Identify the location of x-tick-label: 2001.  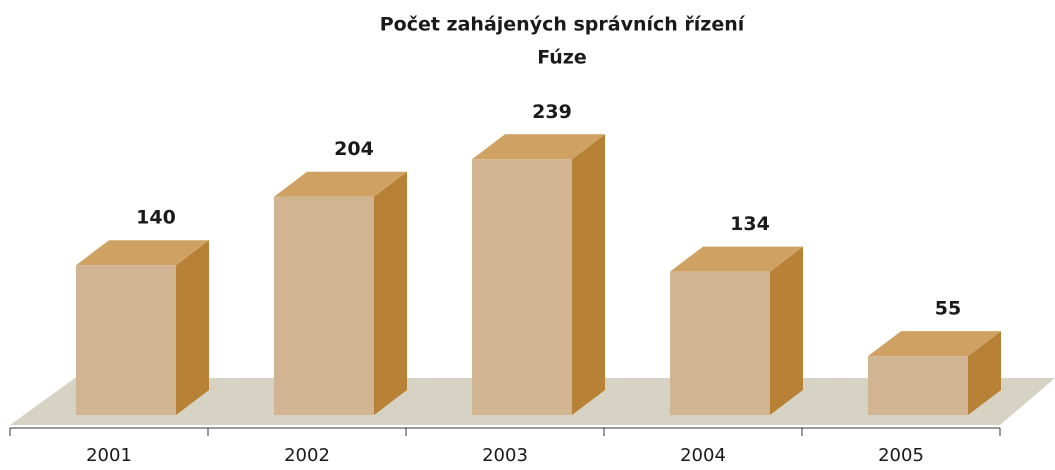
(109, 455).